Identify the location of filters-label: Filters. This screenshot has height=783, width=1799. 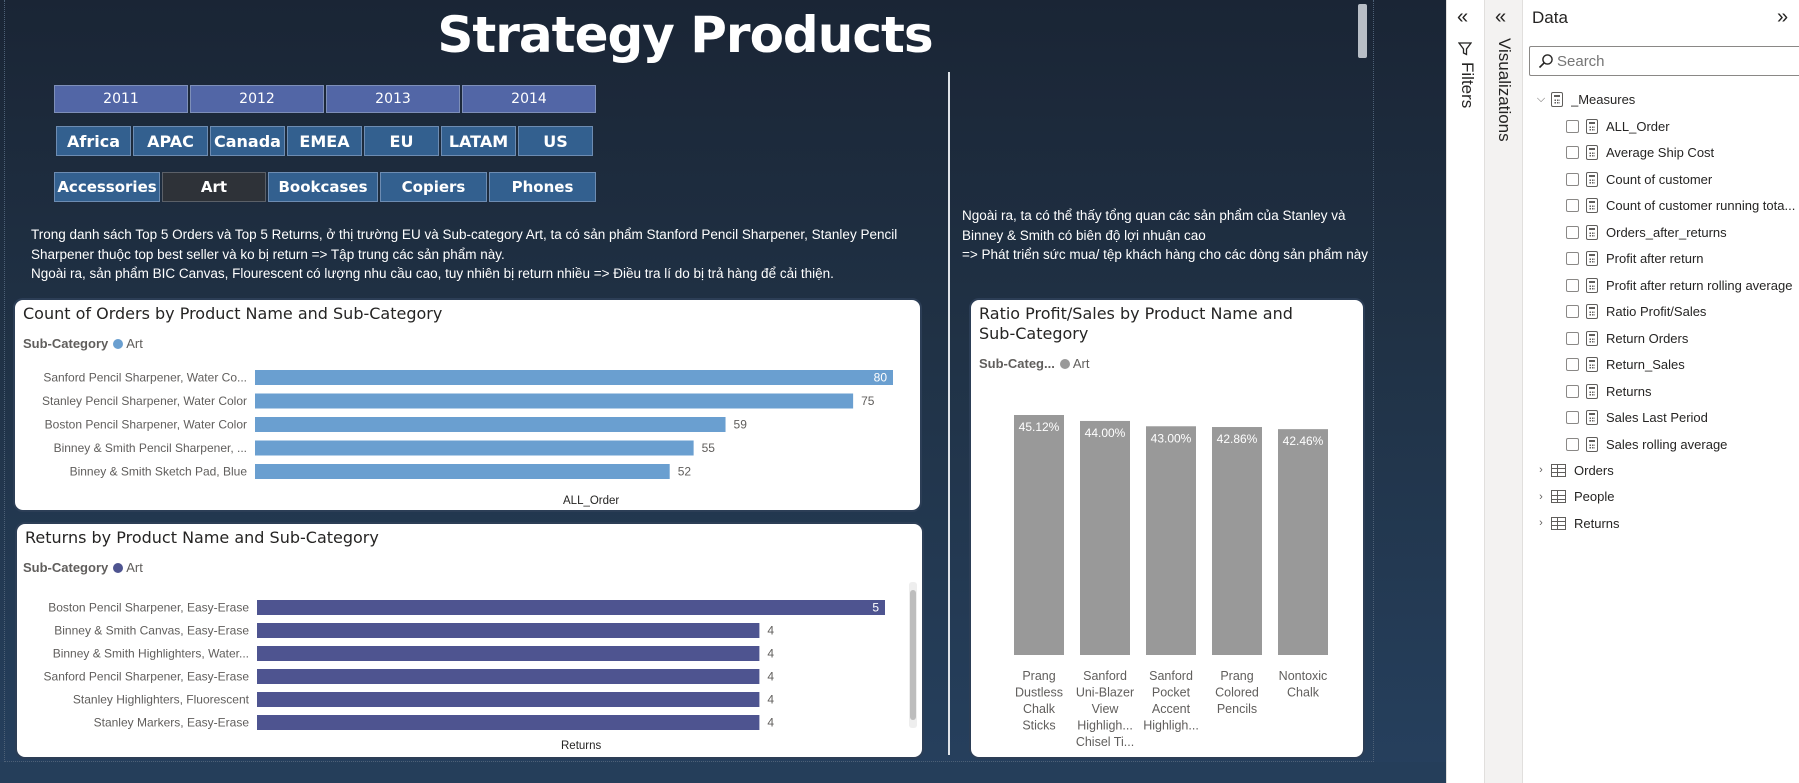
(1467, 85).